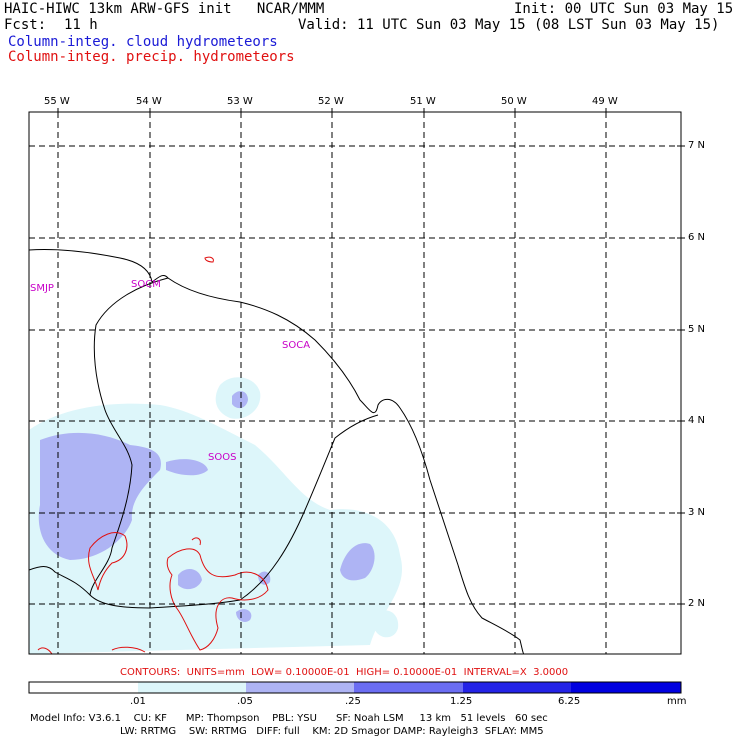 The image size is (740, 740). What do you see at coordinates (605, 101) in the screenshot?
I see `lon-label-49w: 49 W` at bounding box center [605, 101].